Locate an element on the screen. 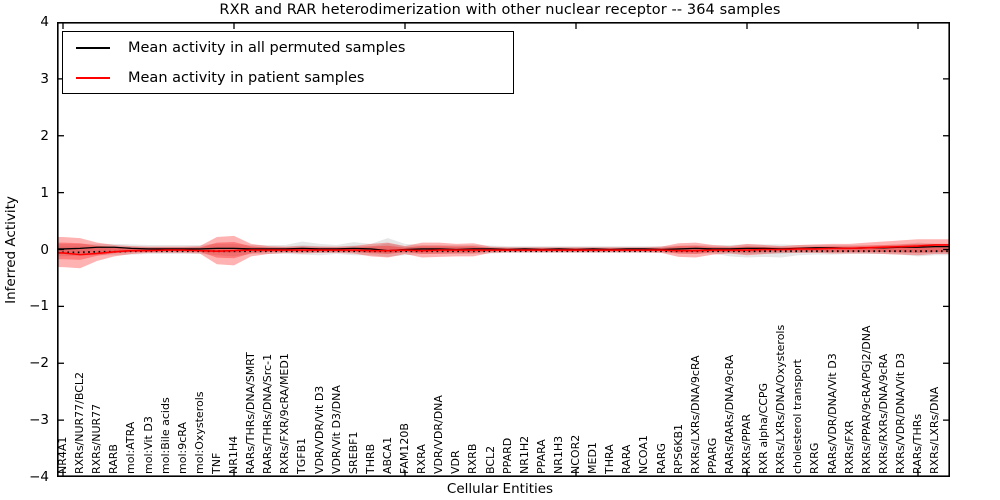 This screenshot has width=1000, height=500. x-tick-label: THRA is located at coordinates (610, 459).